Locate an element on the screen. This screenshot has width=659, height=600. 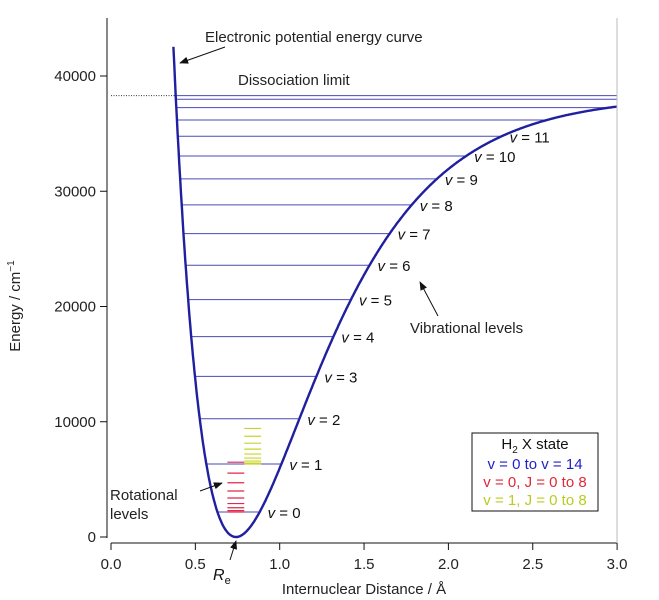
vibrational-label-1: v = 1 is located at coordinates (305, 465).